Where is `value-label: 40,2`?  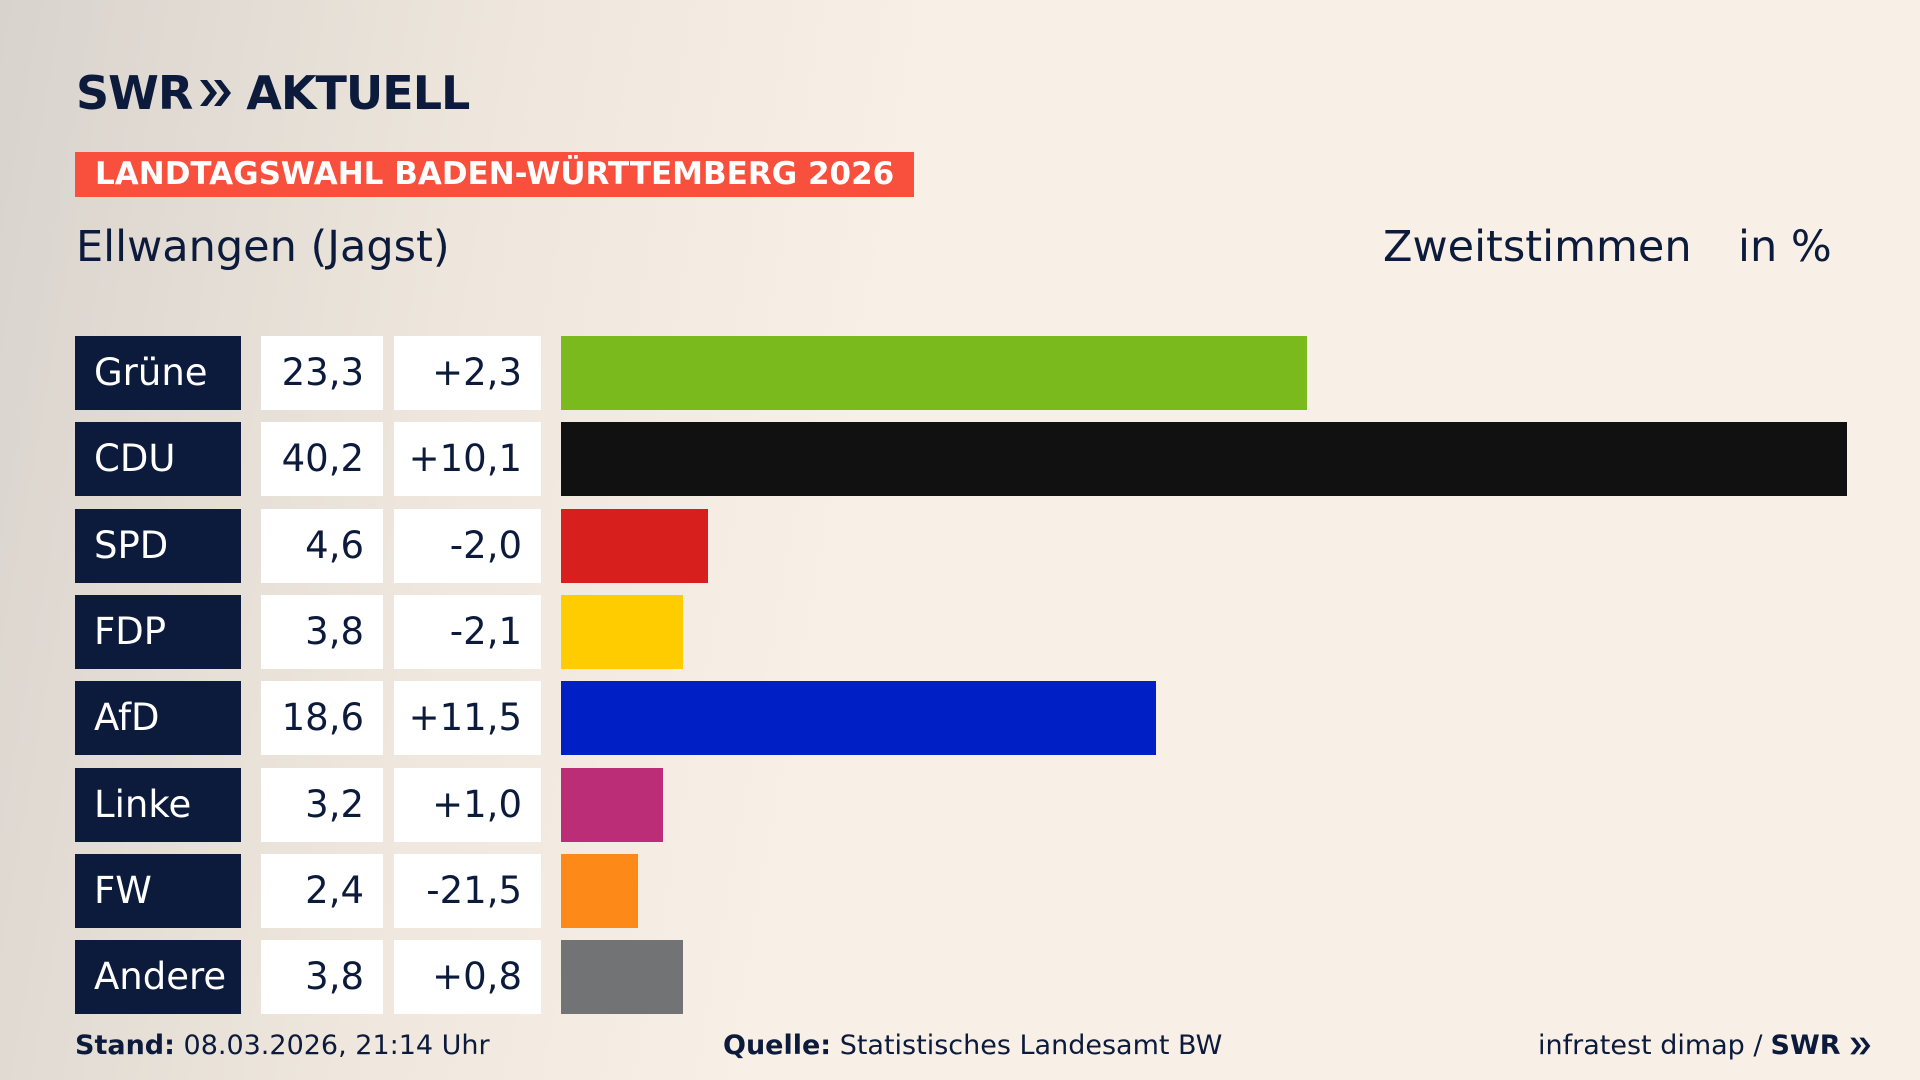 value-label: 40,2 is located at coordinates (322, 459).